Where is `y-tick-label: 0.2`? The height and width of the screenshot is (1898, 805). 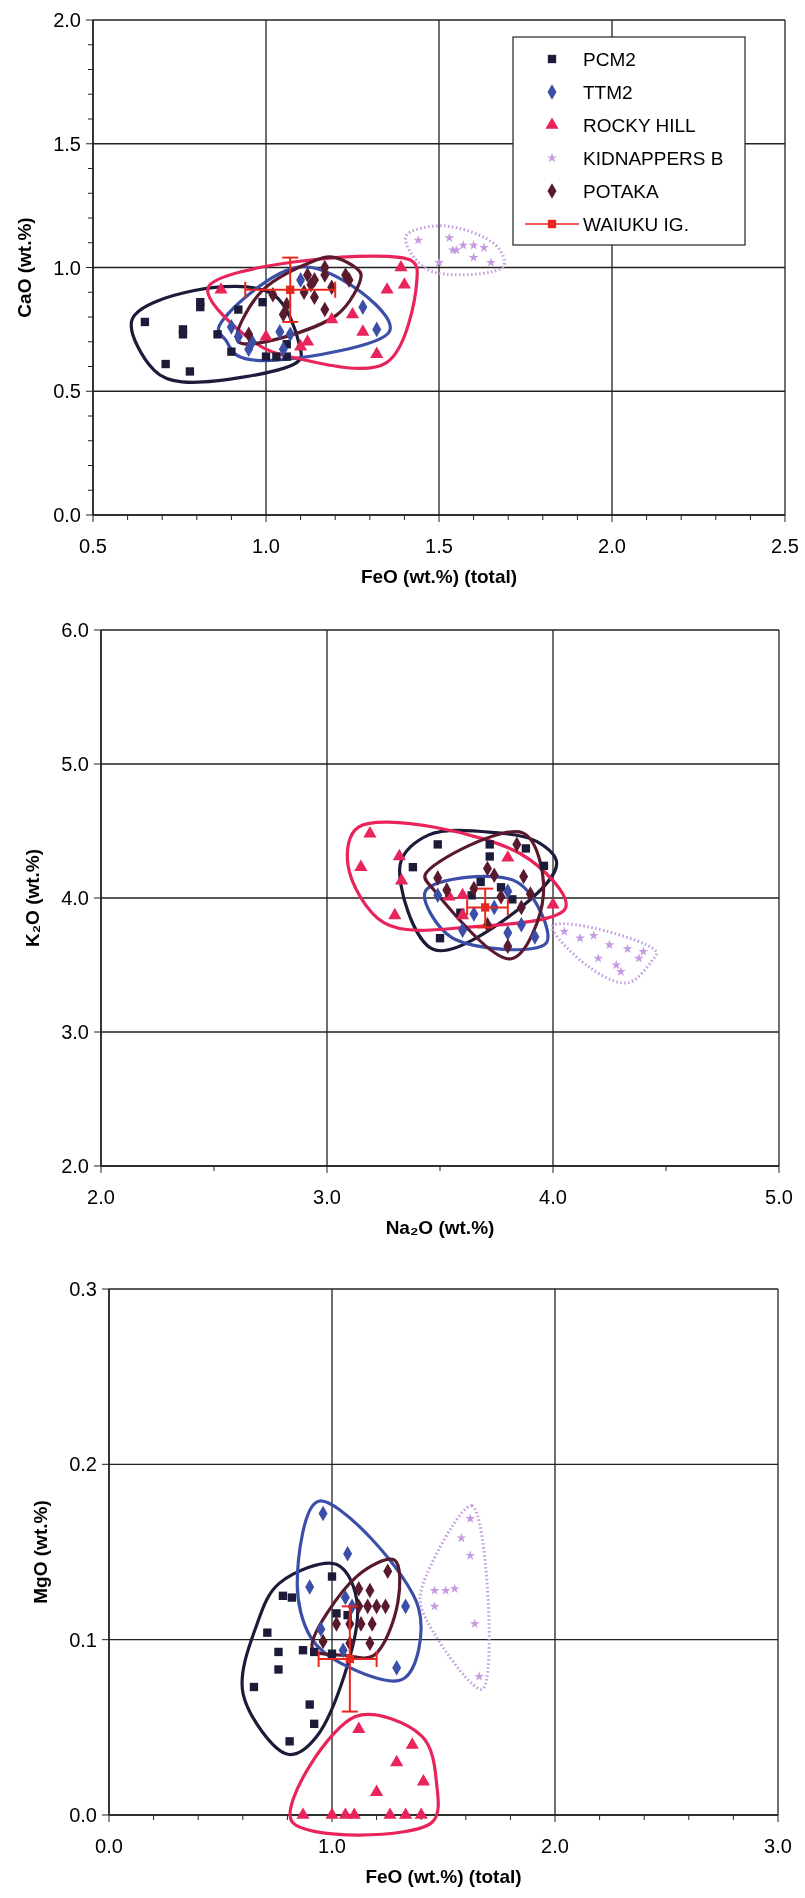
y-tick-label: 0.2 is located at coordinates (83, 1464).